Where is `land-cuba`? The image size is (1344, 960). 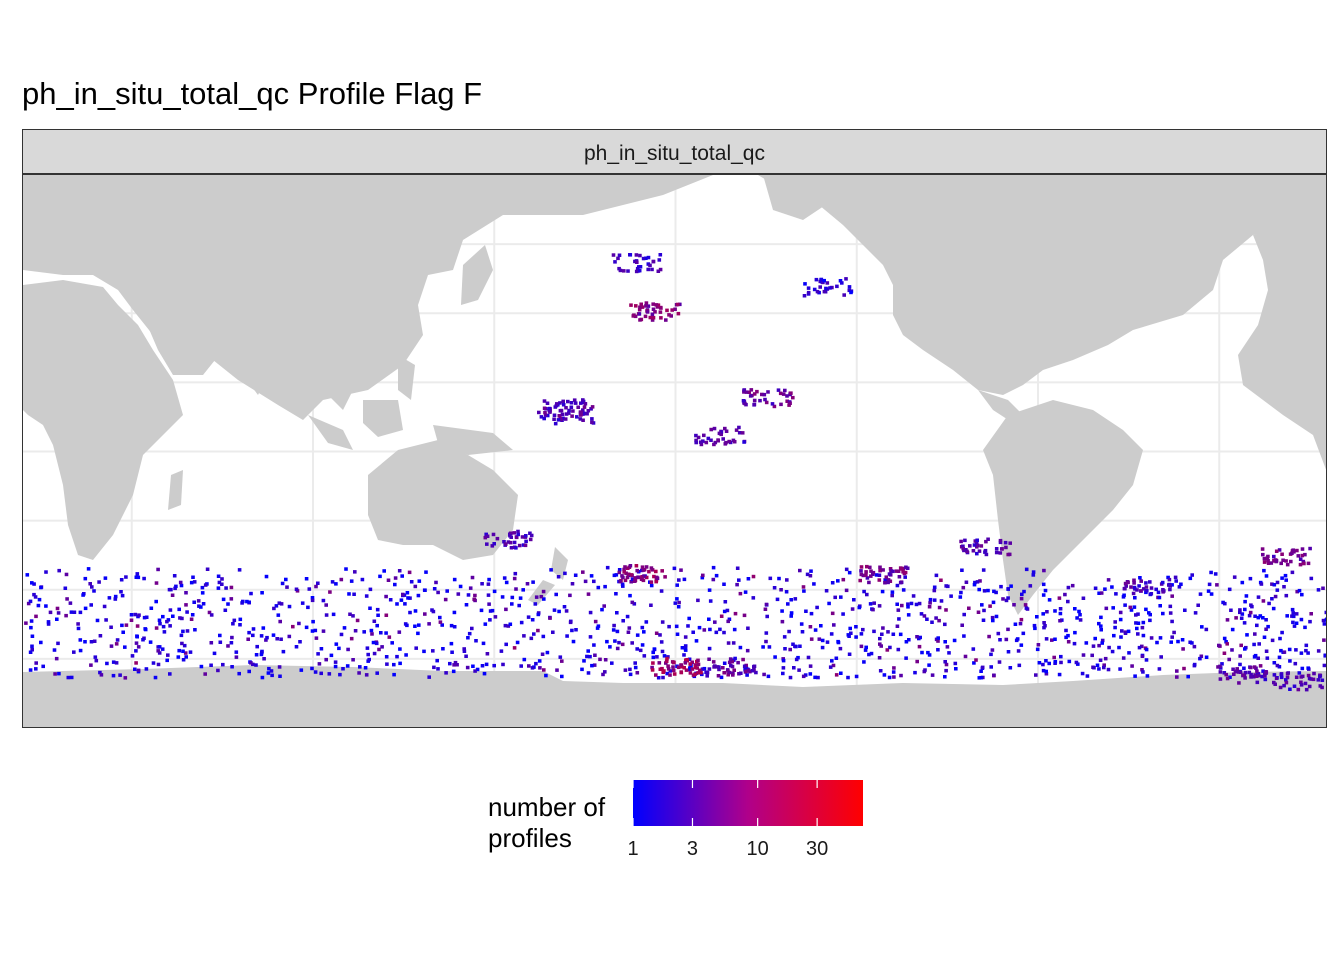 land-cuba is located at coordinates (1050, 355).